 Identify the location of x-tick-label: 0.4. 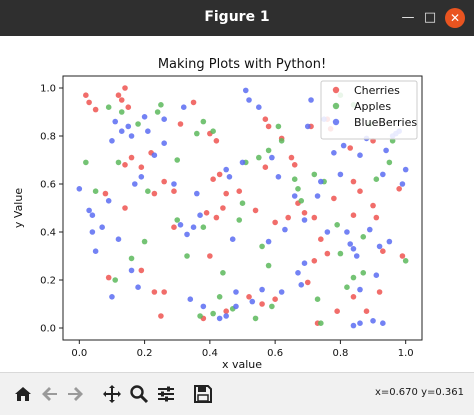
(210, 353).